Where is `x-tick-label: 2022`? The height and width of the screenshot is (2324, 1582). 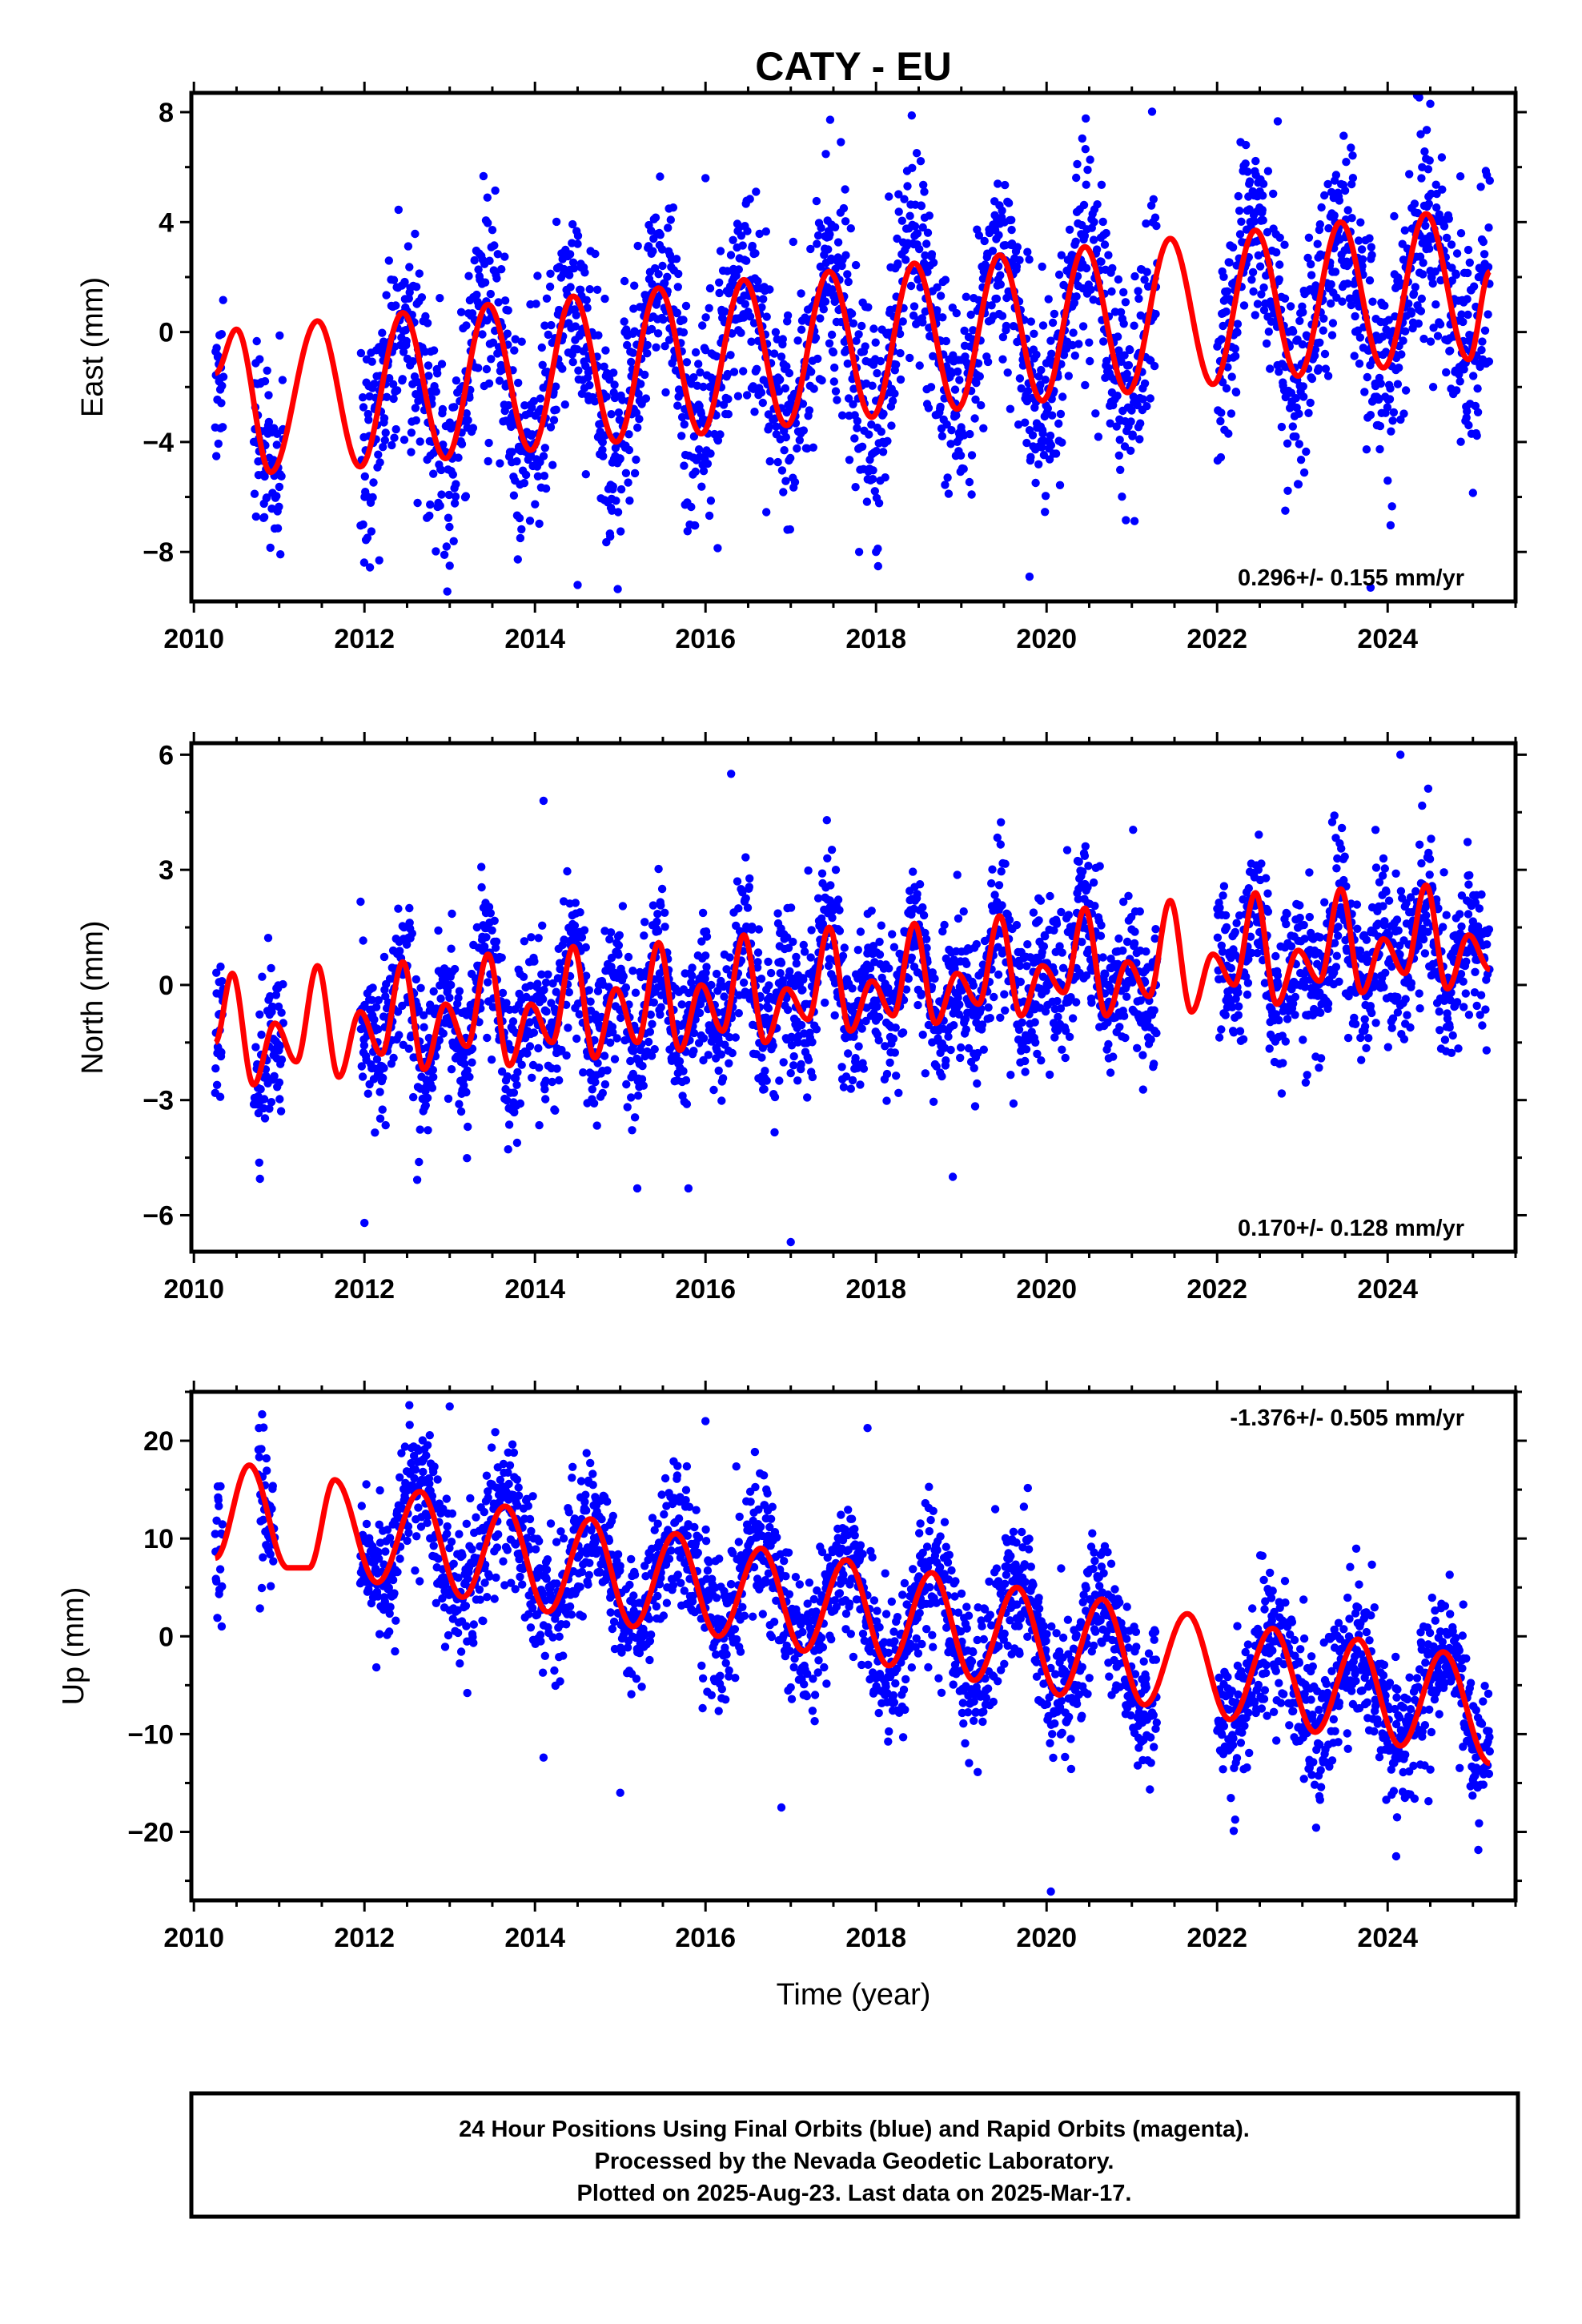 x-tick-label: 2022 is located at coordinates (1217, 639).